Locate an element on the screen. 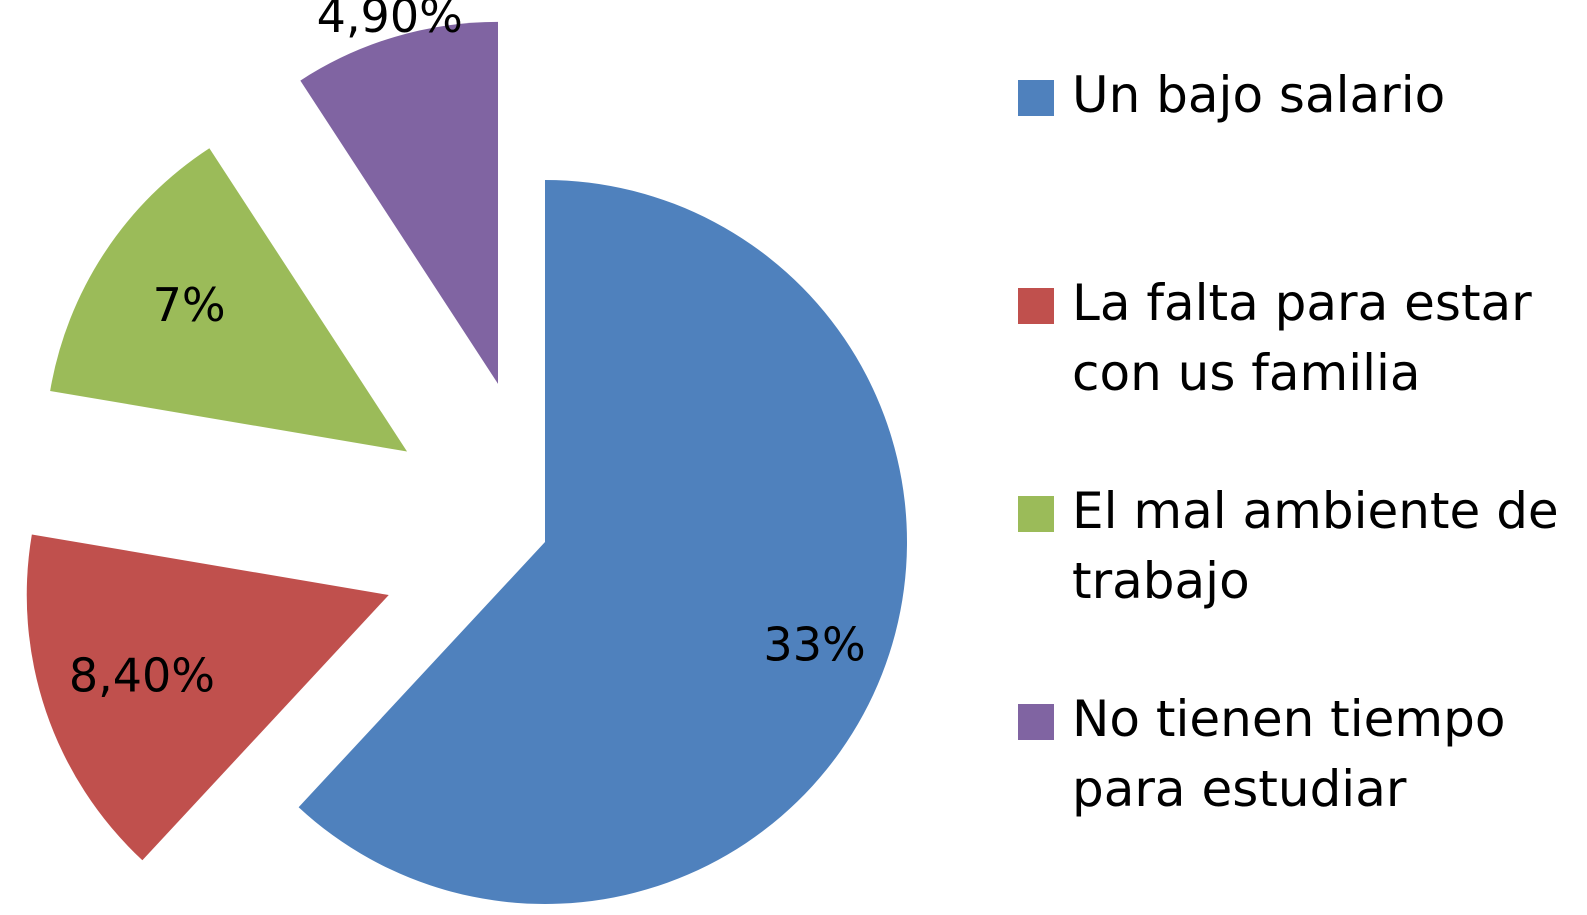  legend-label: No tienen tiempo para estudiar is located at coordinates (1289, 754).